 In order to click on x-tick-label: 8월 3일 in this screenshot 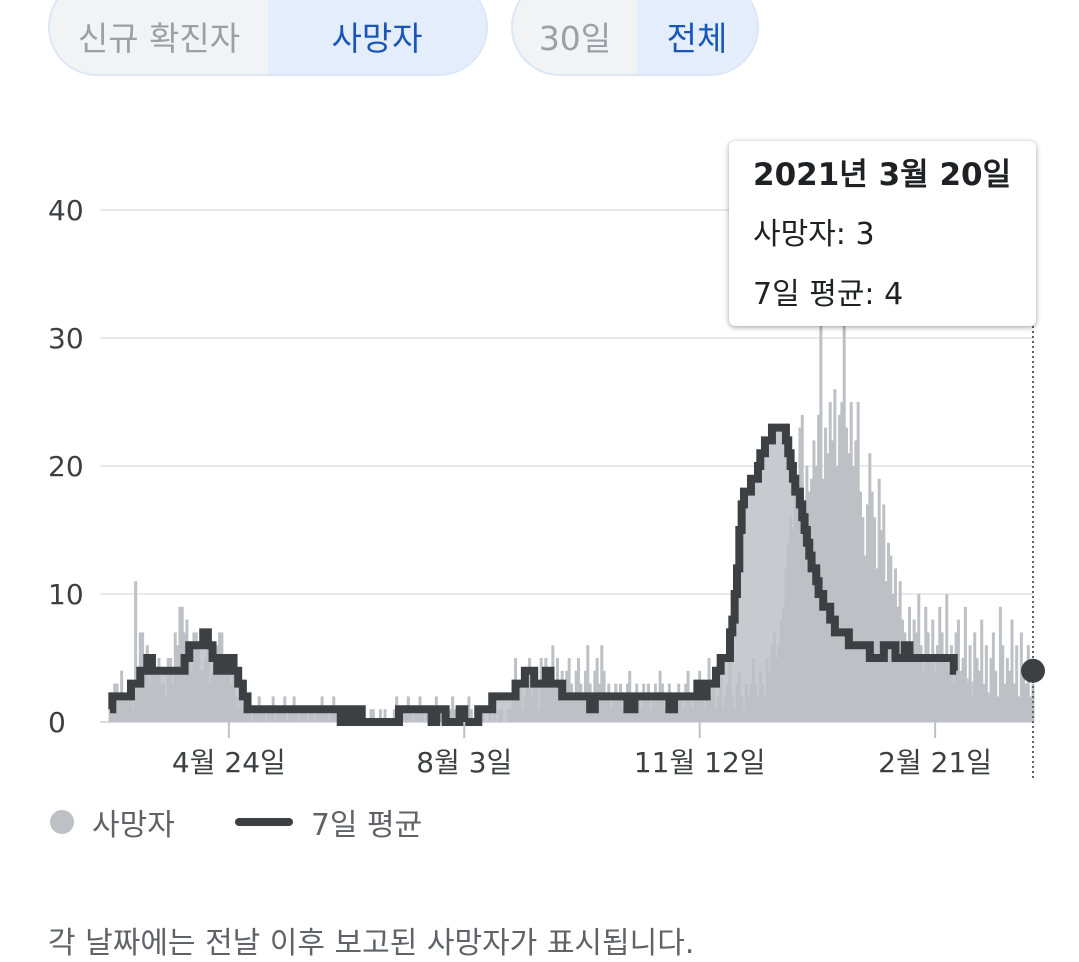, I will do `click(464, 762)`.